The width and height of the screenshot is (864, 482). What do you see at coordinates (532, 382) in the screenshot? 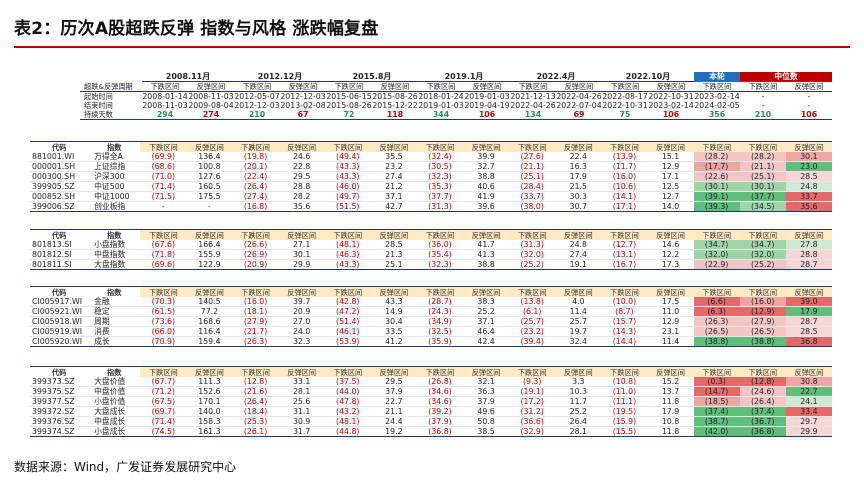
I see `value-cell: (9.3)` at bounding box center [532, 382].